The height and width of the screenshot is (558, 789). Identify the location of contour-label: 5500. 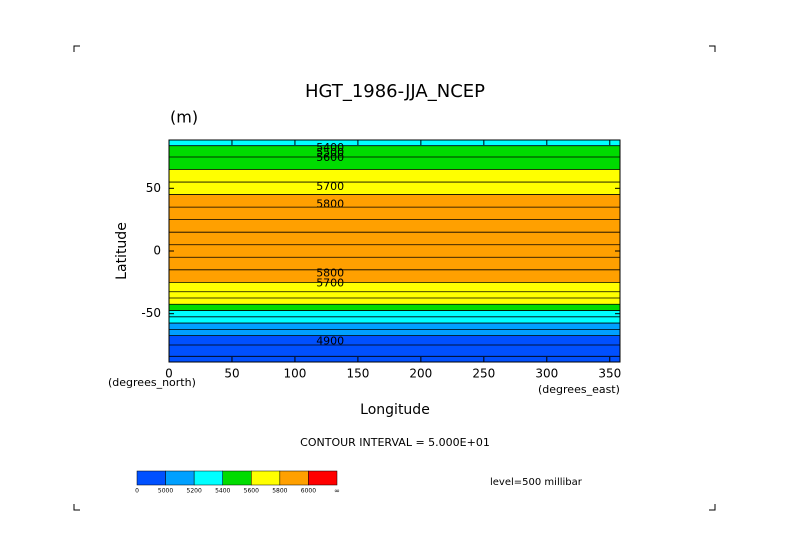
(330, 152).